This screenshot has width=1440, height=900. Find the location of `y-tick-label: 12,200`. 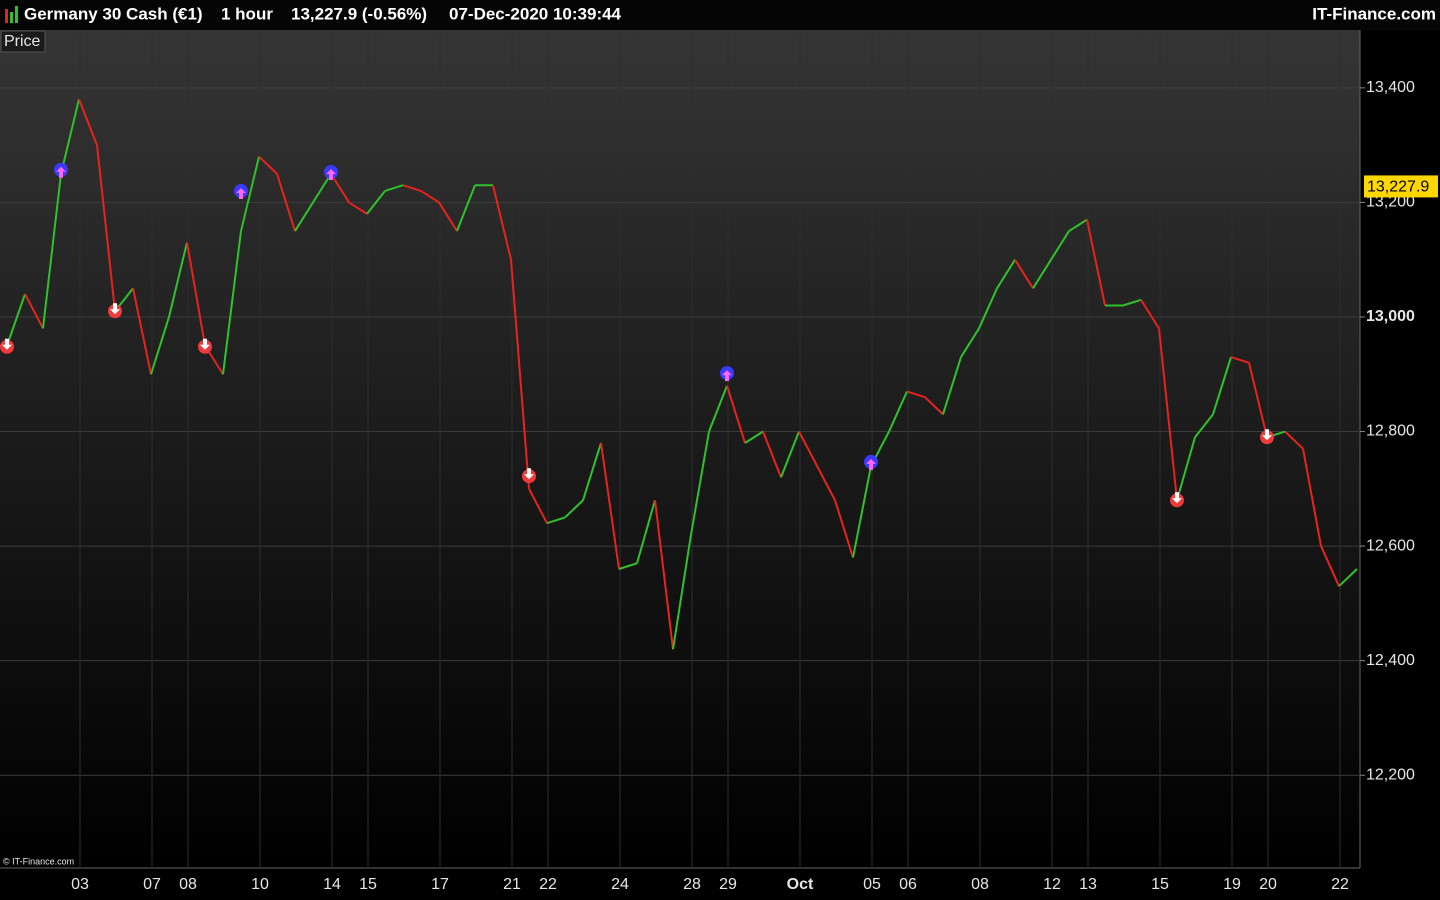

y-tick-label: 12,200 is located at coordinates (1390, 774).